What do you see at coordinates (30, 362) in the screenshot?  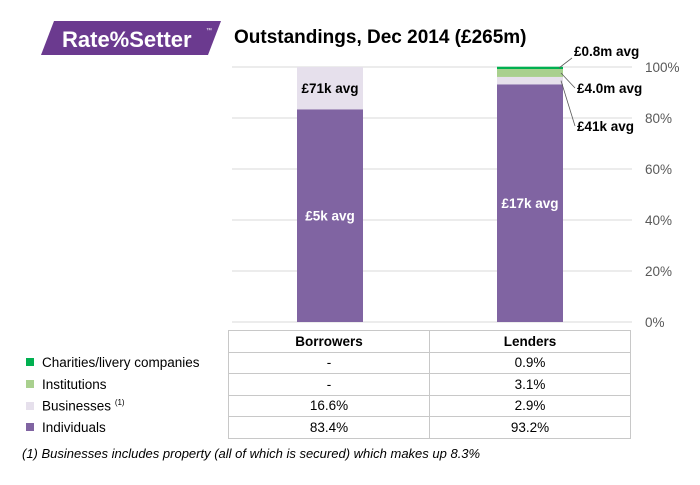 I see `charities-swatch` at bounding box center [30, 362].